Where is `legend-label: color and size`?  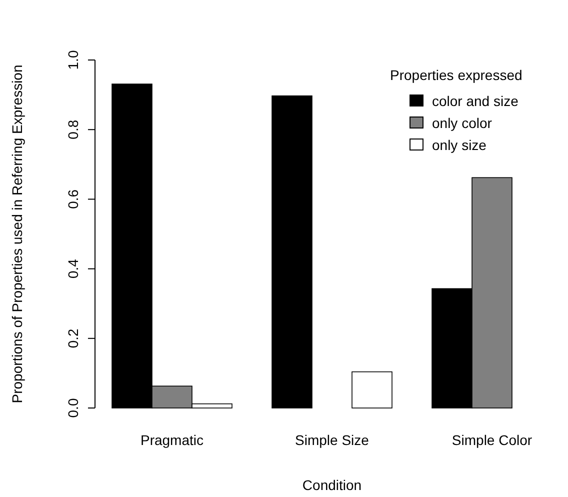
legend-label: color and size is located at coordinates (475, 101).